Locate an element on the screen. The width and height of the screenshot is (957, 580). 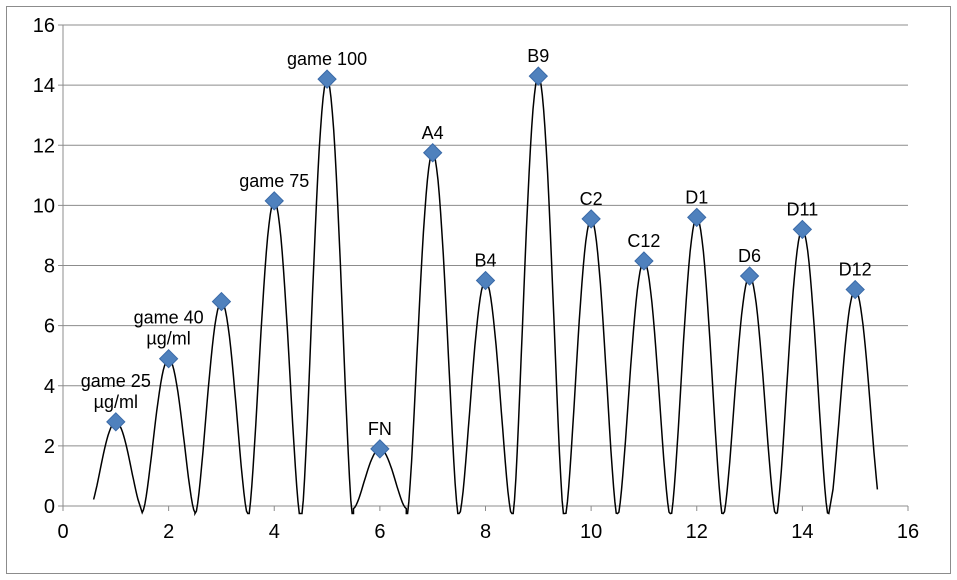
data-label: D12 is located at coordinates (855, 270).